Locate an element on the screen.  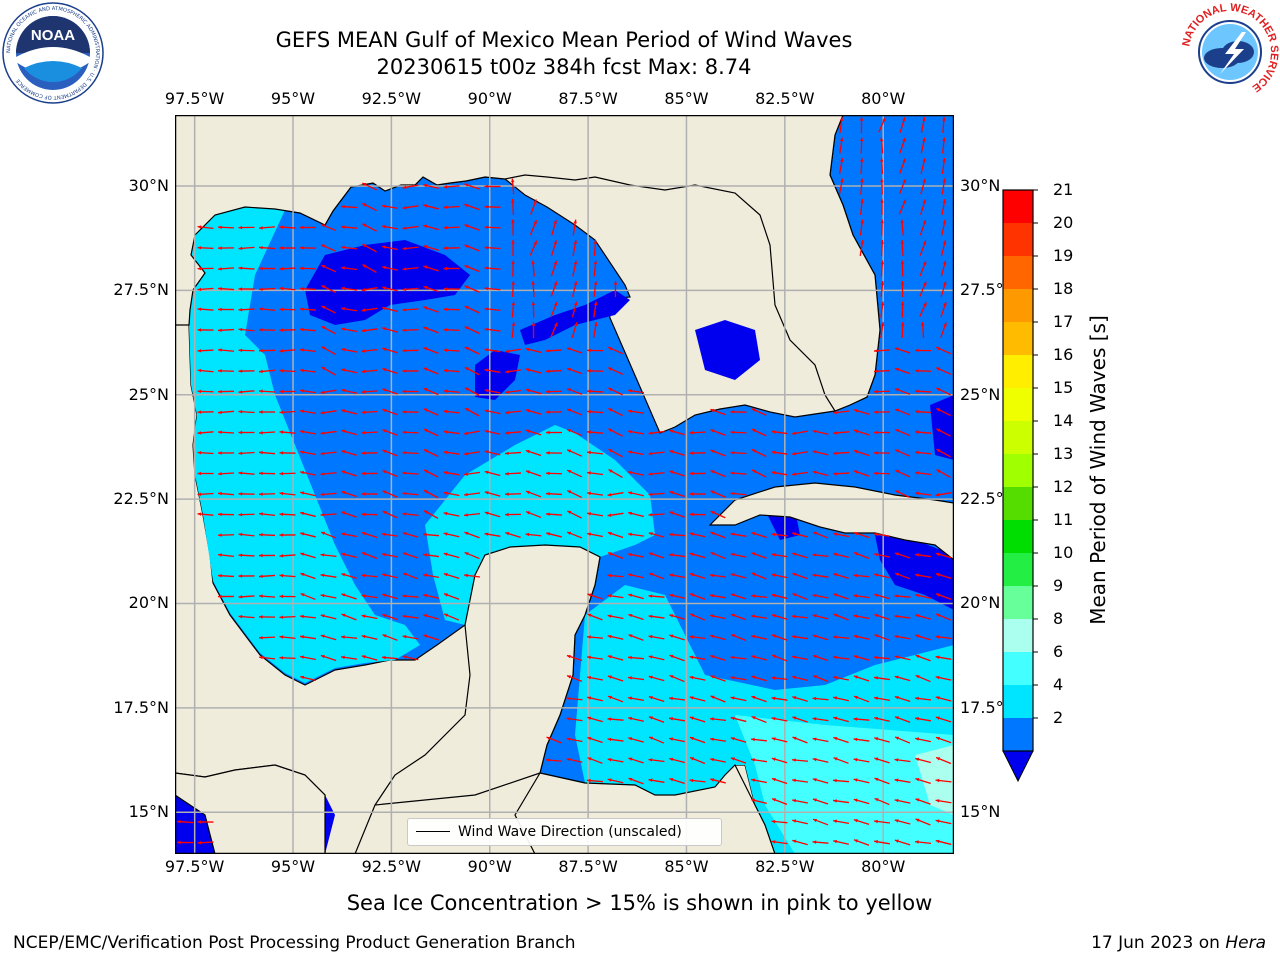
bottom-longitude-label: 85°W is located at coordinates (686, 866).